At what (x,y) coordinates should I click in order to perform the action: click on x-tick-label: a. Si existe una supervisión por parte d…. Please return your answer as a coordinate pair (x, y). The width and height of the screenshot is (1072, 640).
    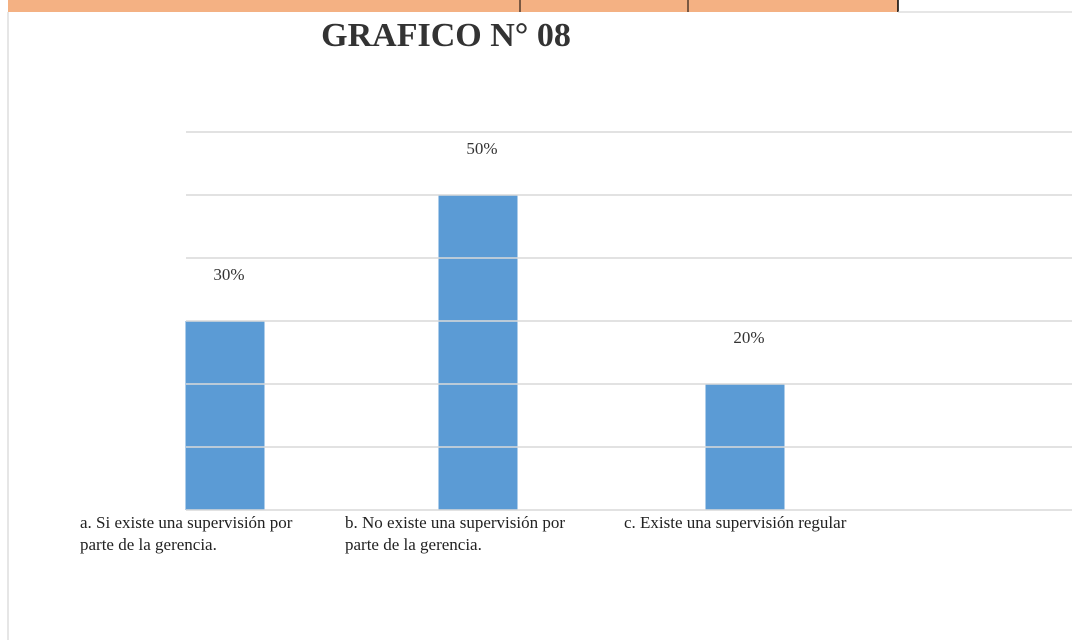
    Looking at the image, I should click on (186, 533).